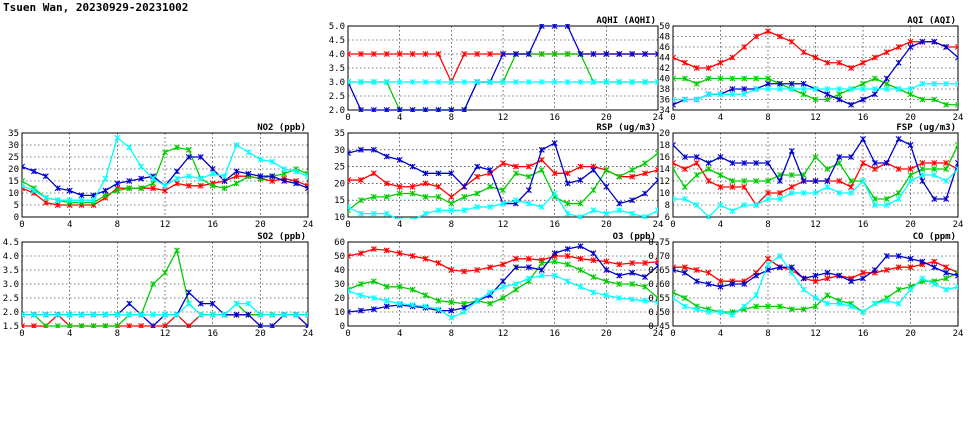  Describe the element at coordinates (554, 225) in the screenshot. I see `x-tick-label: 16` at that location.